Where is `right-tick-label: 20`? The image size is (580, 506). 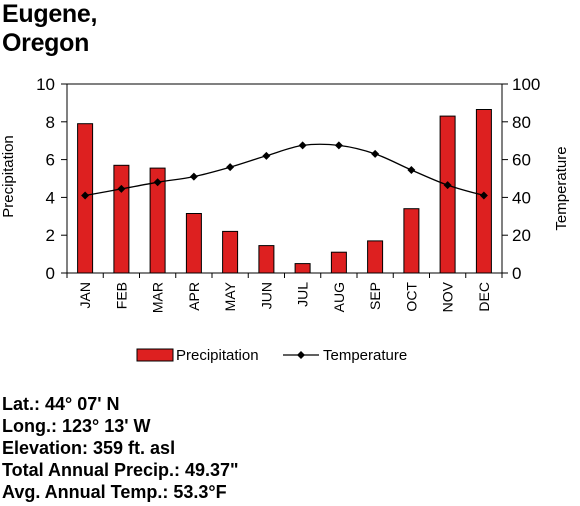
right-tick-label: 20 is located at coordinates (521, 235).